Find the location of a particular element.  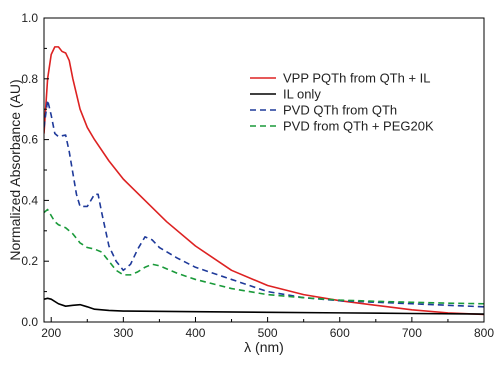

legend-label-2: IL only is located at coordinates (302, 94).